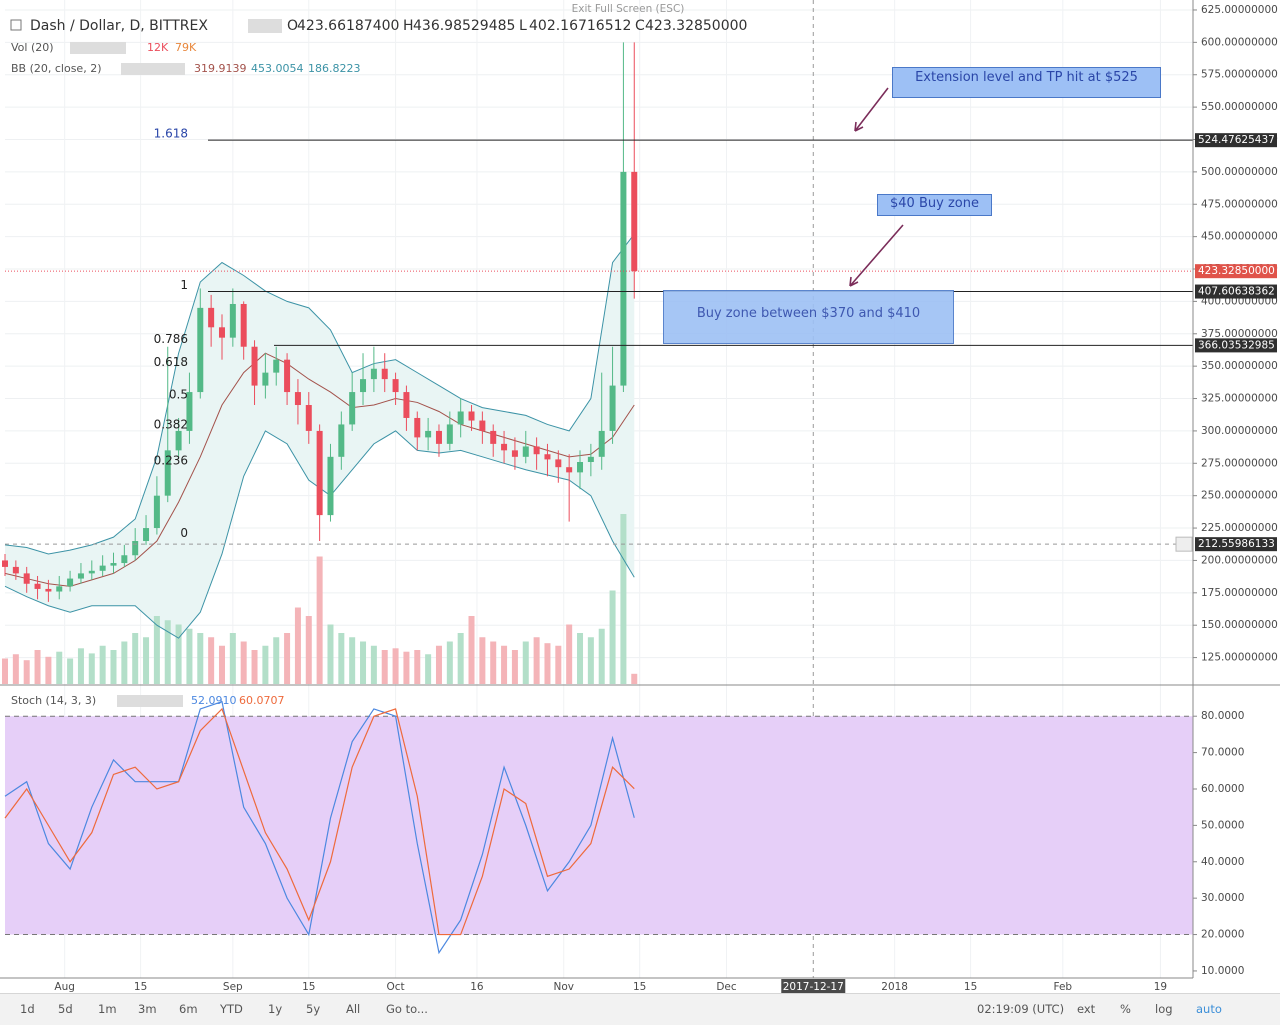 This screenshot has width=1280, height=1025. Describe the element at coordinates (726, 987) in the screenshot. I see `x-tick-label: Dec` at that location.